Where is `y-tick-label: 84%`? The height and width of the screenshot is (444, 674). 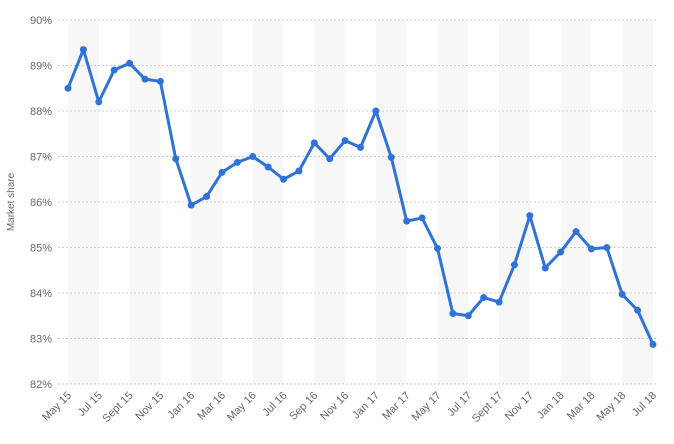 y-tick-label: 84% is located at coordinates (41, 294).